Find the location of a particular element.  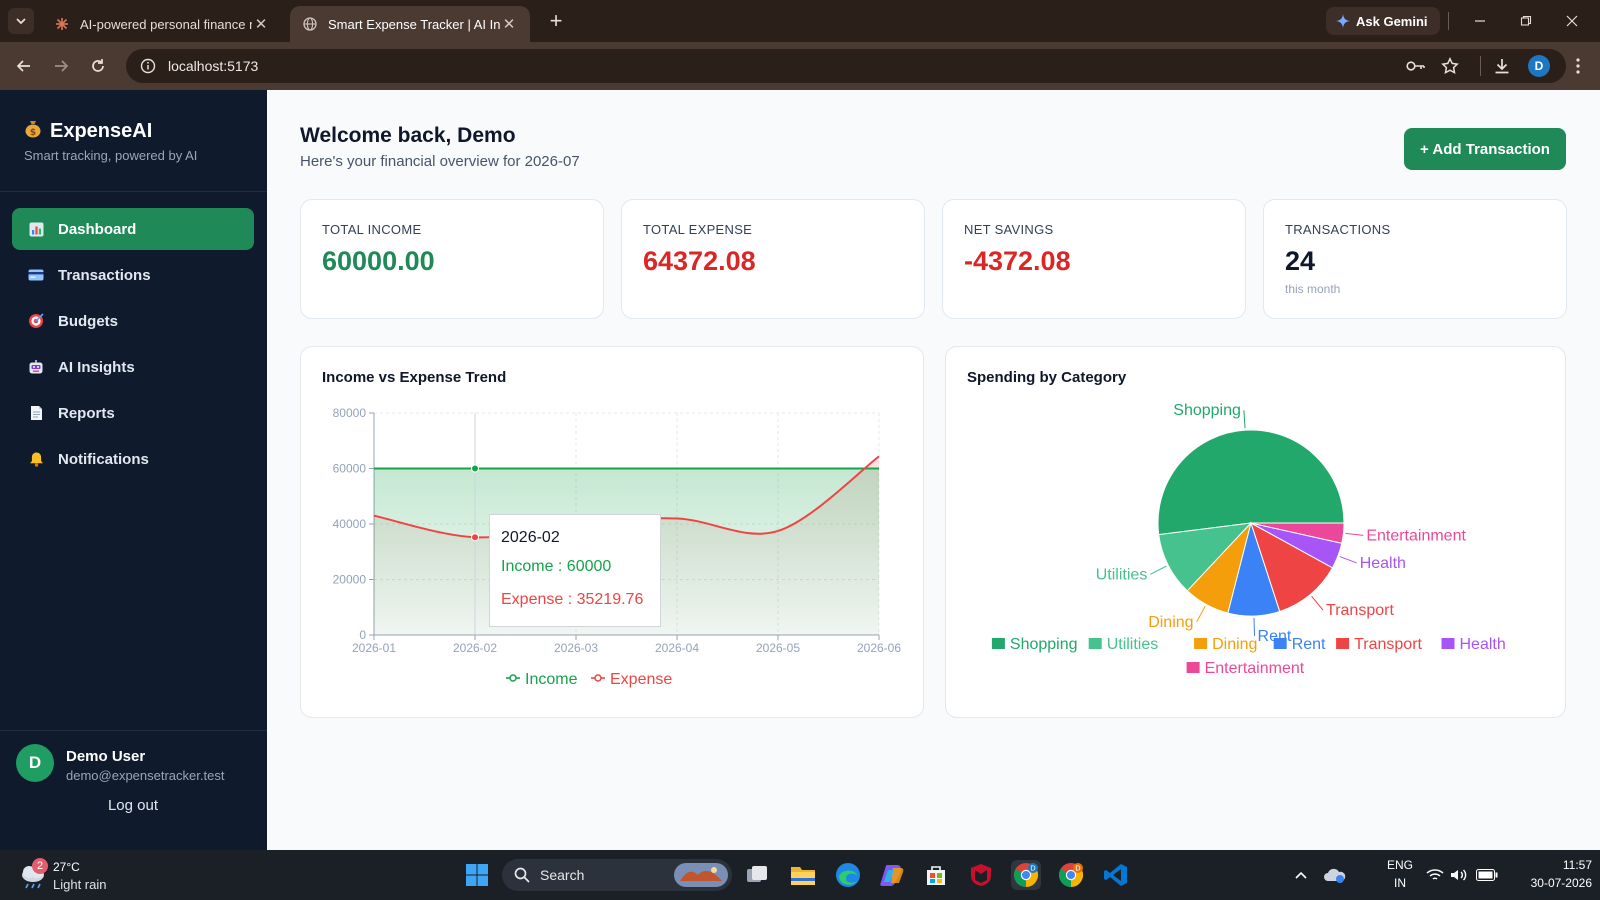

windows-start-icon is located at coordinates (477, 875).